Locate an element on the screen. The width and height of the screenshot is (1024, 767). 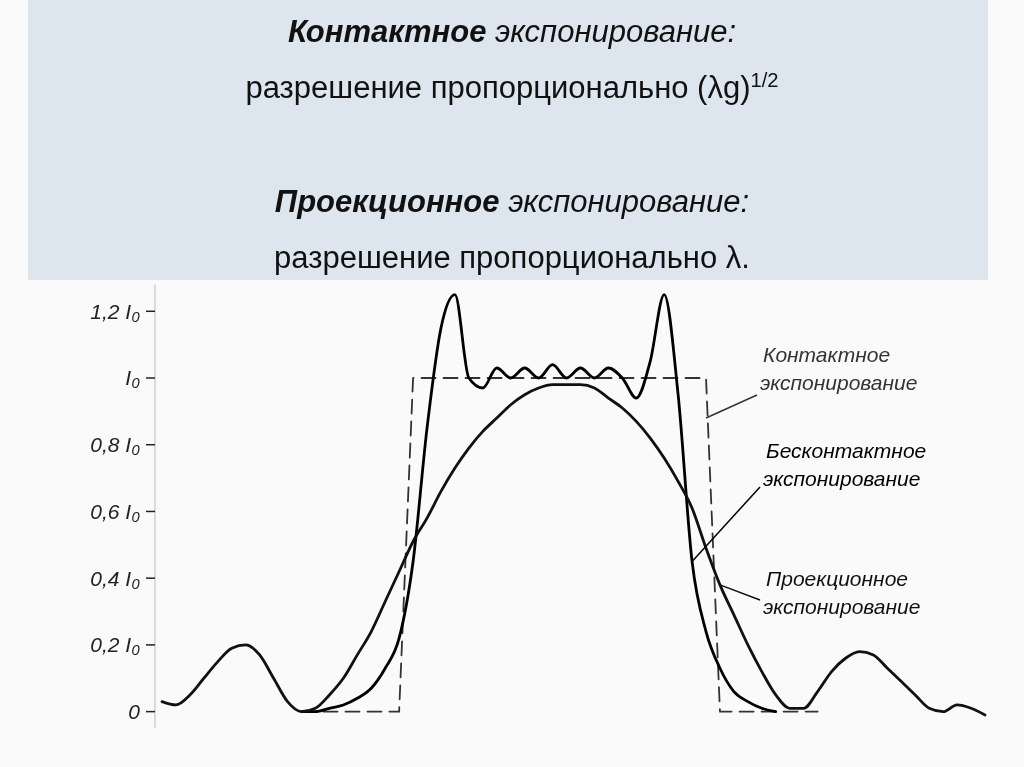
text: Бесконтактное экспонирование is located at coordinates (845, 464).